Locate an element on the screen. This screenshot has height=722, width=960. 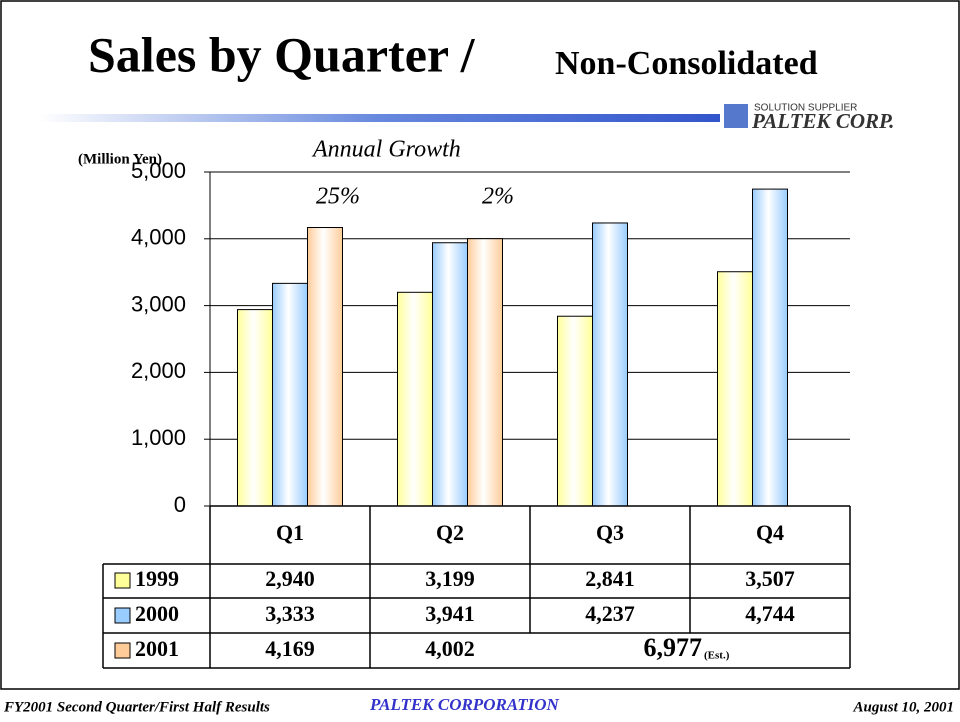
estimate: 6,977 is located at coordinates (673, 647).